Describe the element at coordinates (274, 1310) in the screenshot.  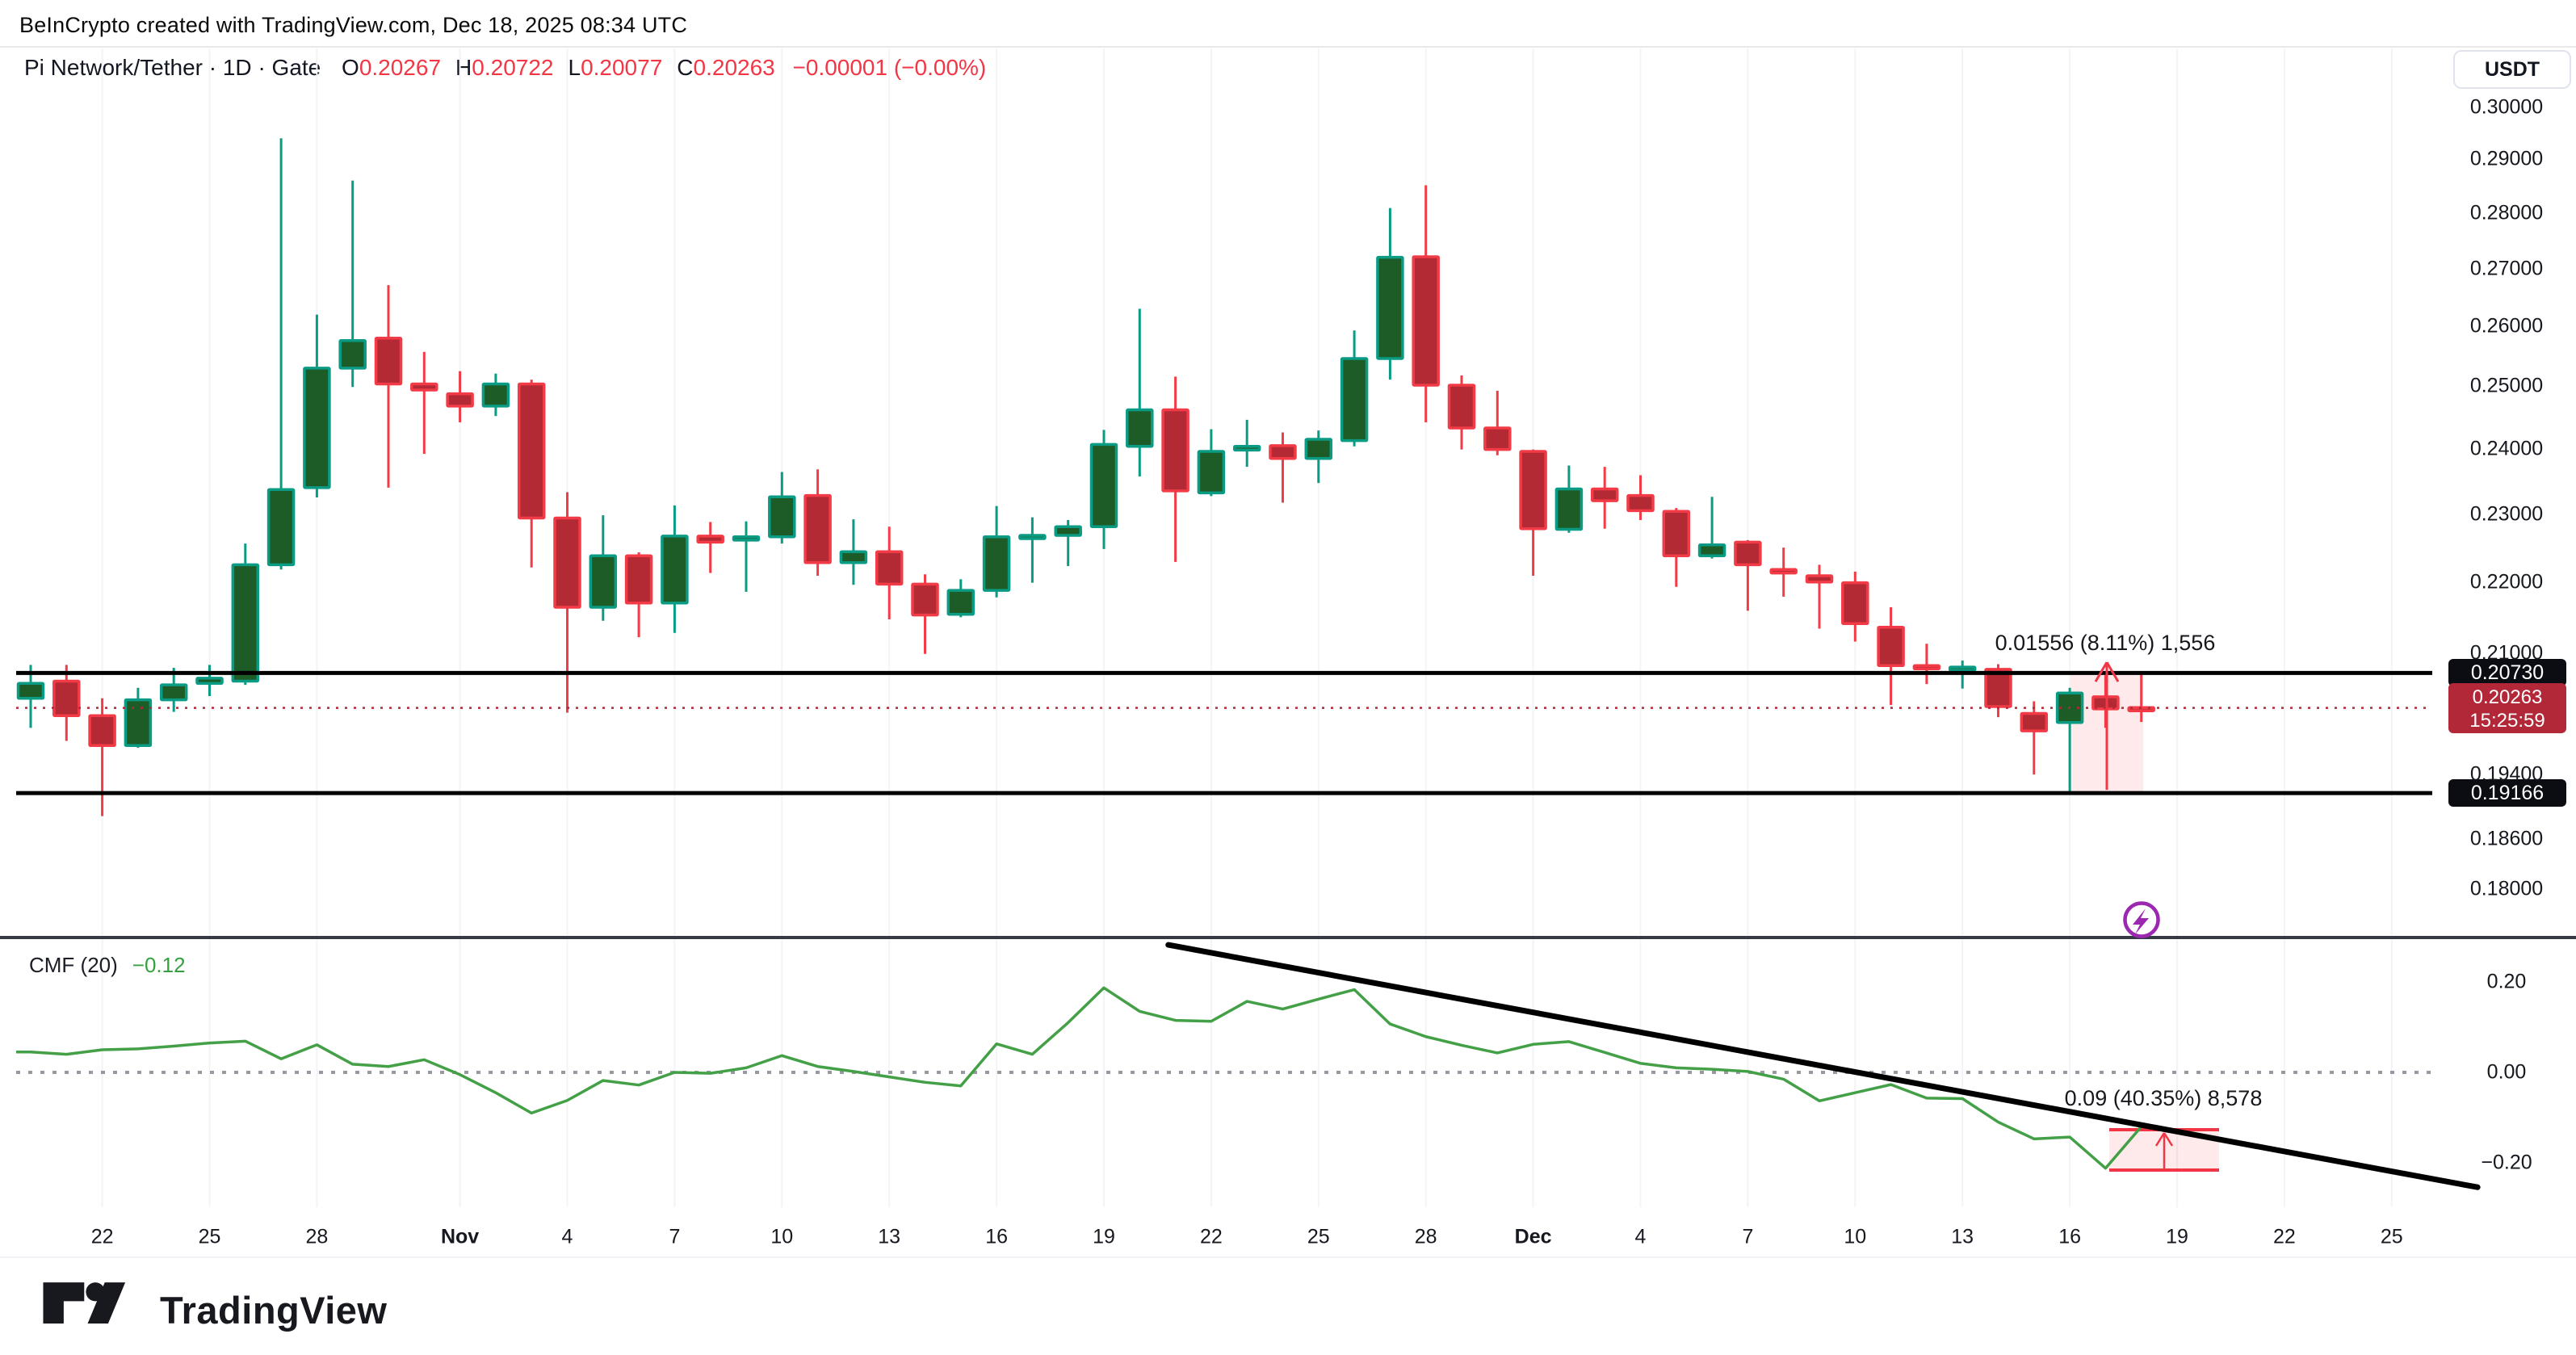
I see `tradingview-wordmark: TradingView` at that location.